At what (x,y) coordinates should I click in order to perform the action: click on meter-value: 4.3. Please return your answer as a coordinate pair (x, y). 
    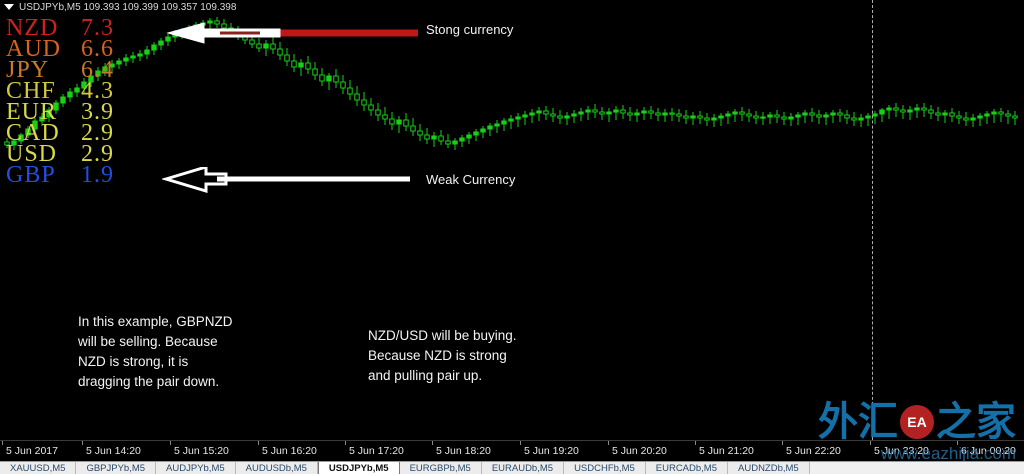
    Looking at the image, I should click on (97, 91).